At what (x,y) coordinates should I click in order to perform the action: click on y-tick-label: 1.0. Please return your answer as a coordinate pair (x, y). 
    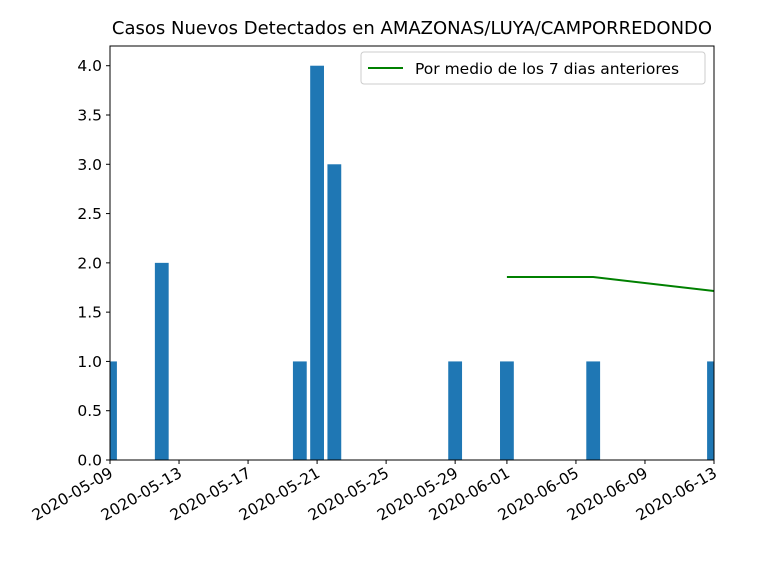
    Looking at the image, I should click on (89, 362).